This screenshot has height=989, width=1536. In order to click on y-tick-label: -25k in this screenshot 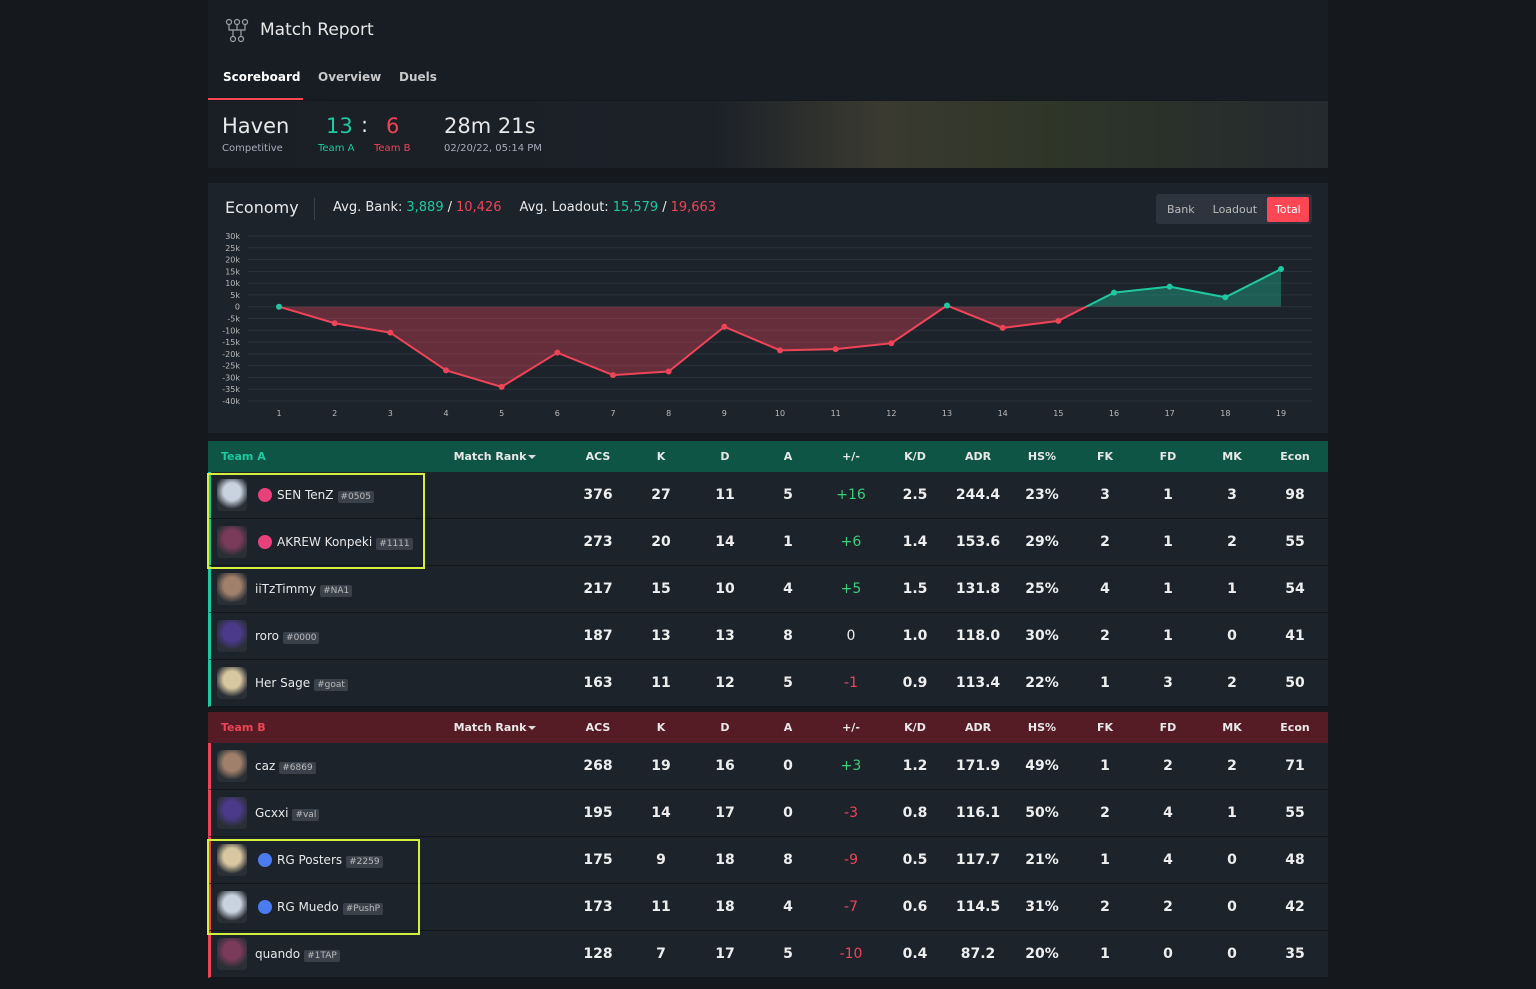, I will do `click(231, 366)`.